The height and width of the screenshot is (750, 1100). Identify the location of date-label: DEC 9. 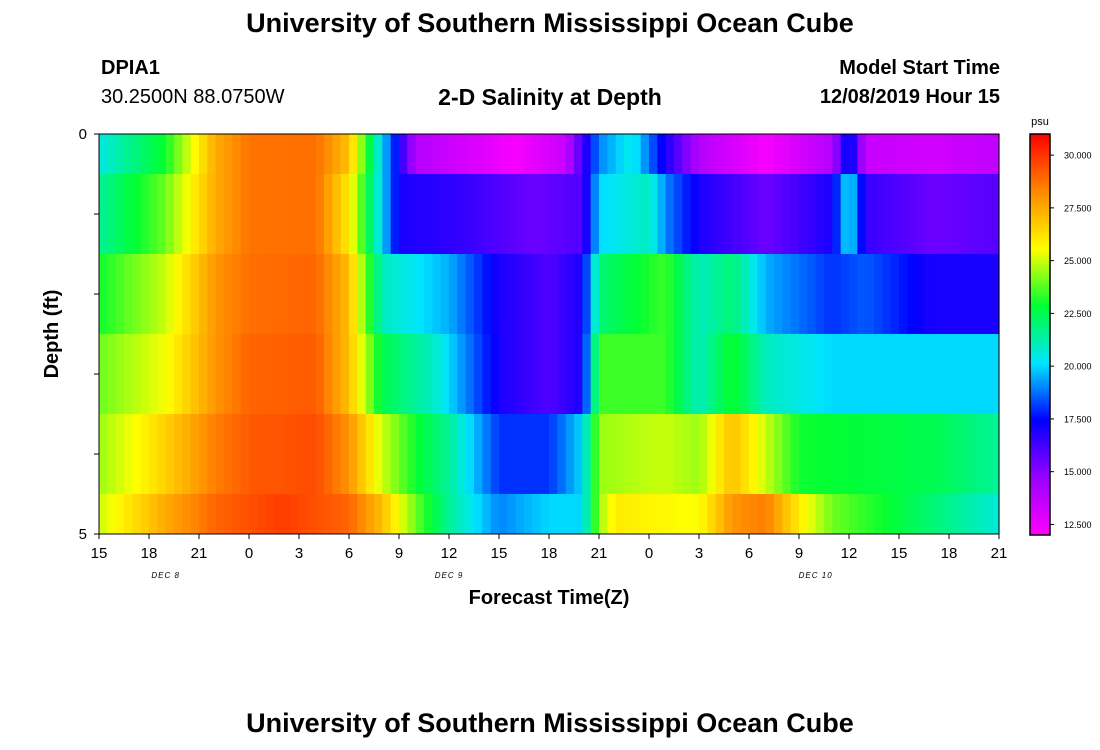
(449, 575).